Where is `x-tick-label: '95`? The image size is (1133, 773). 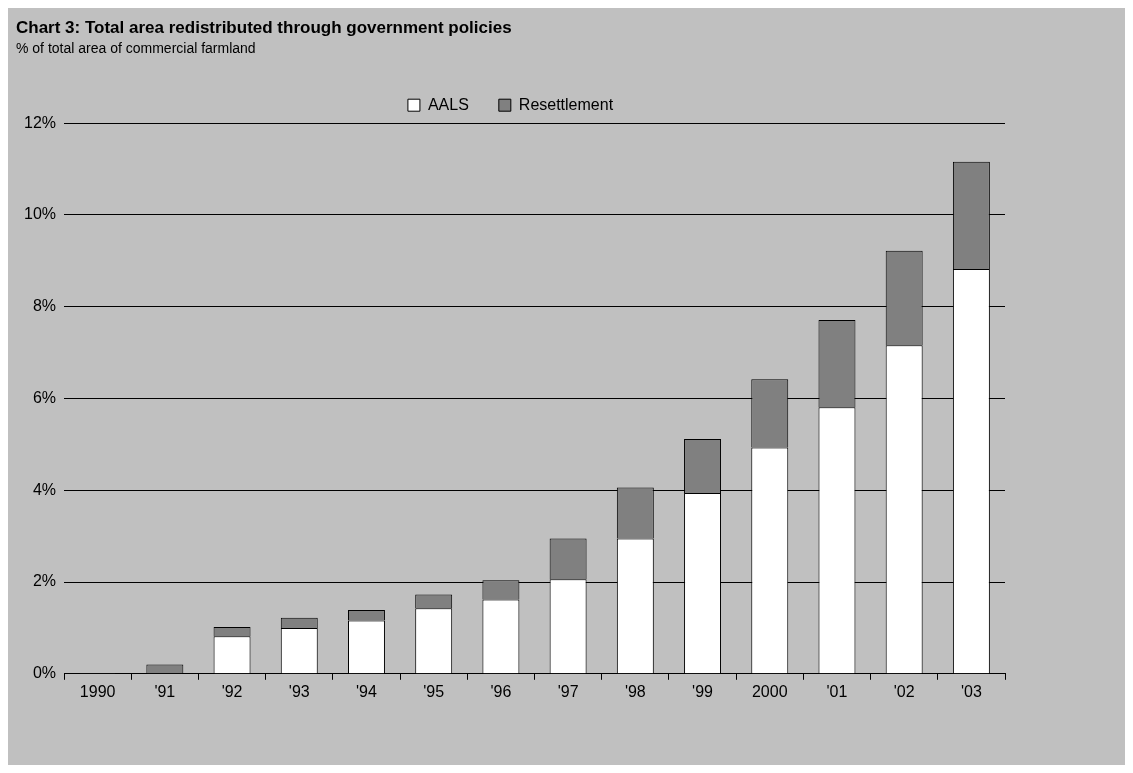 x-tick-label: '95 is located at coordinates (434, 691).